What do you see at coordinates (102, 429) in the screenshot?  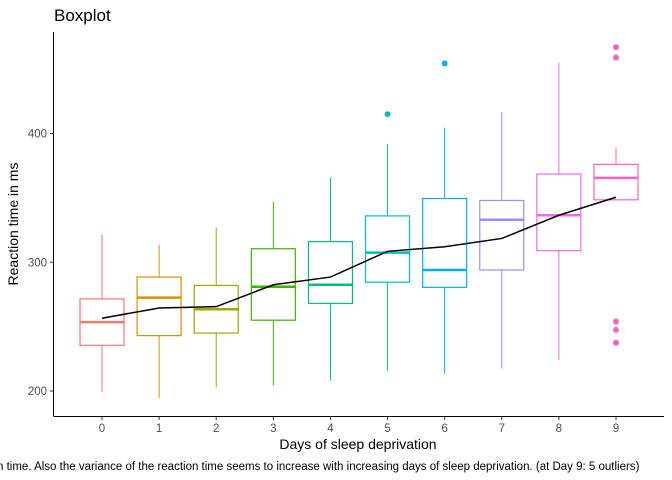 I see `x-tick-label: 0` at bounding box center [102, 429].